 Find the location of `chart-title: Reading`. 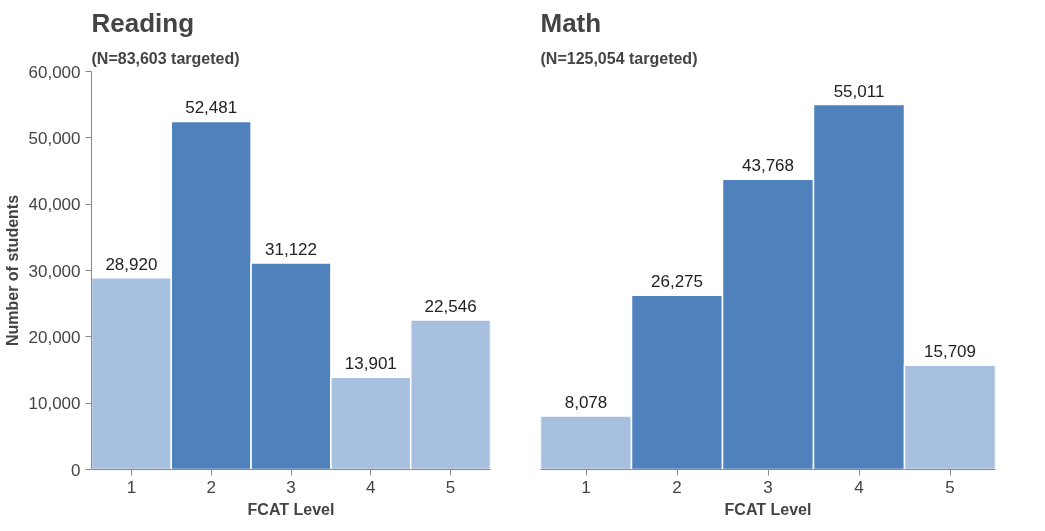

chart-title: Reading is located at coordinates (143, 22).